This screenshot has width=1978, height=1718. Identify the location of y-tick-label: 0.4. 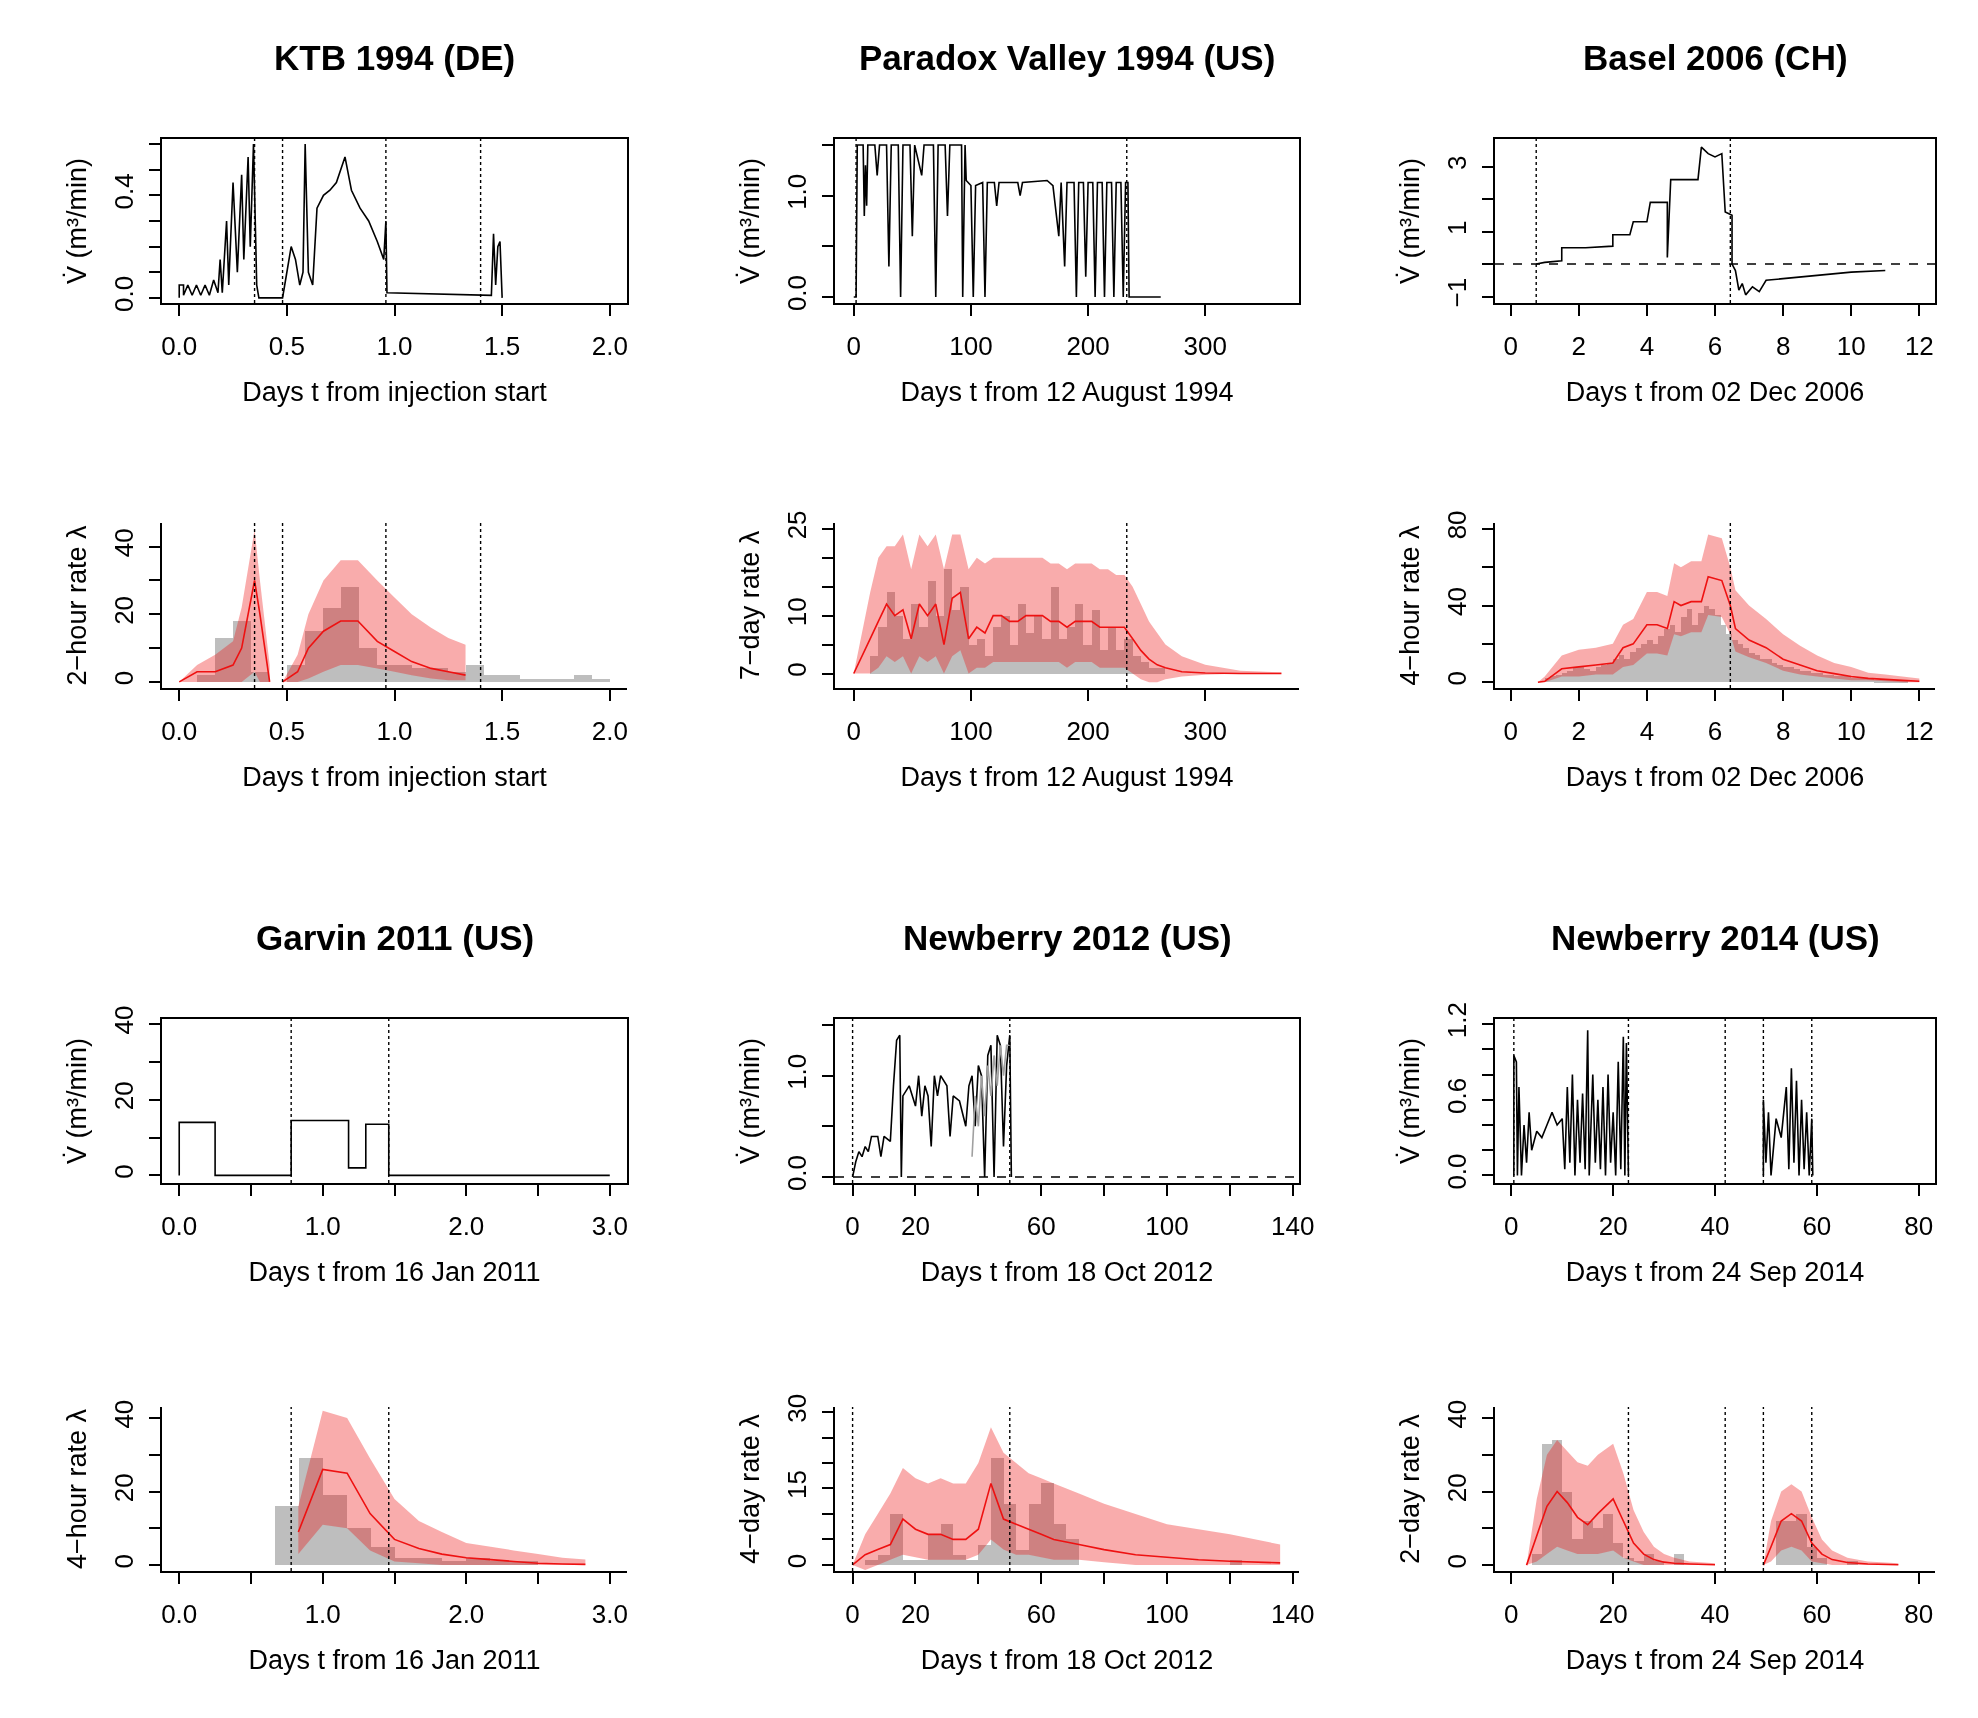
(123, 191).